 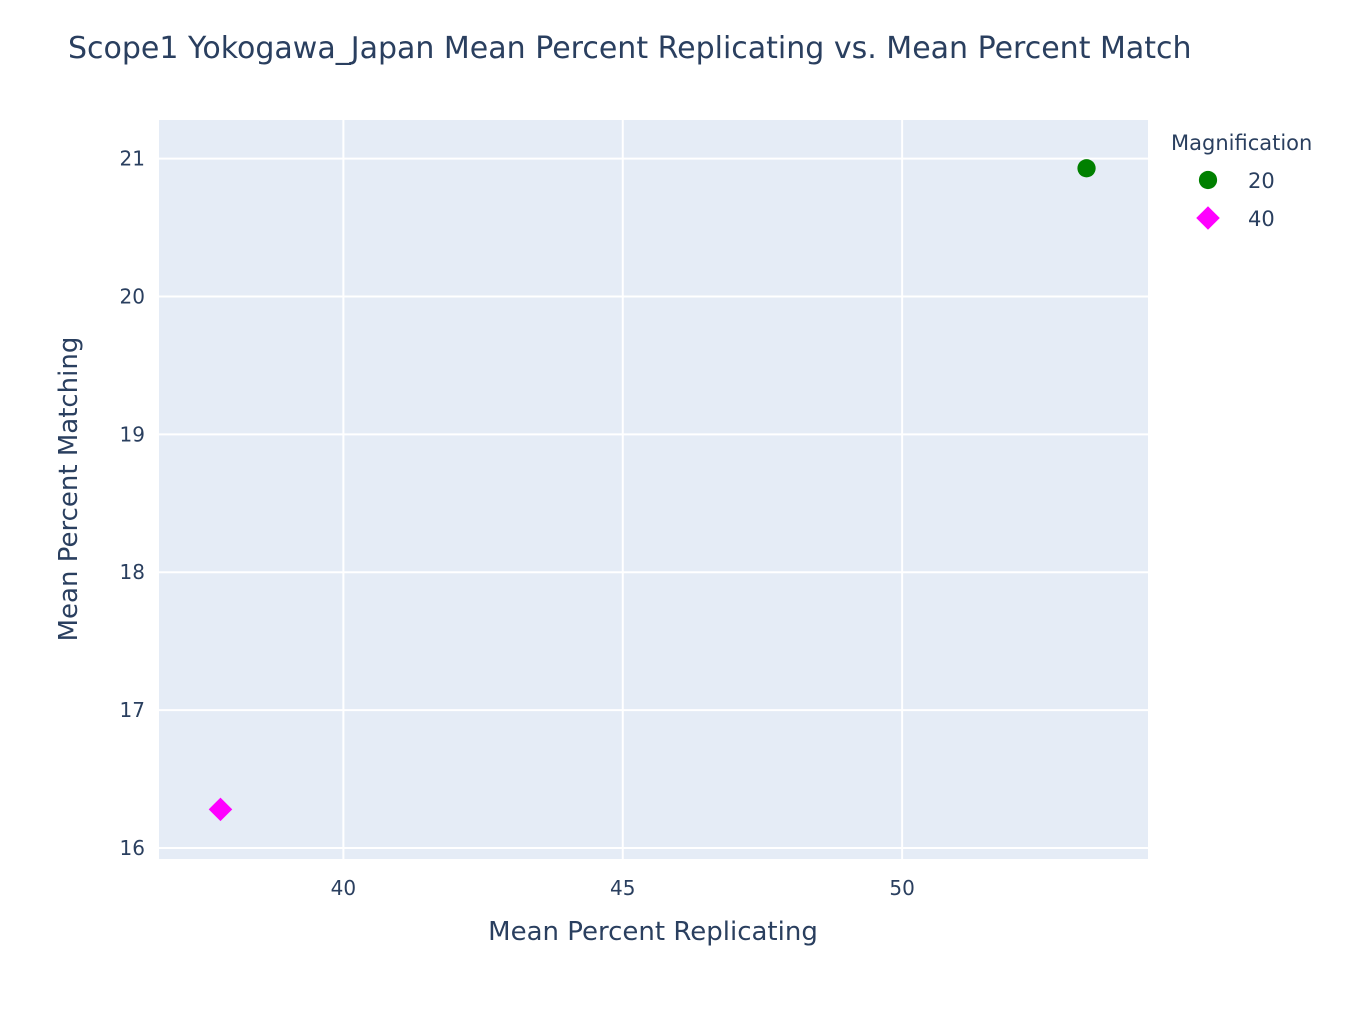 I want to click on x-tick-label: 45, so click(x=622, y=888).